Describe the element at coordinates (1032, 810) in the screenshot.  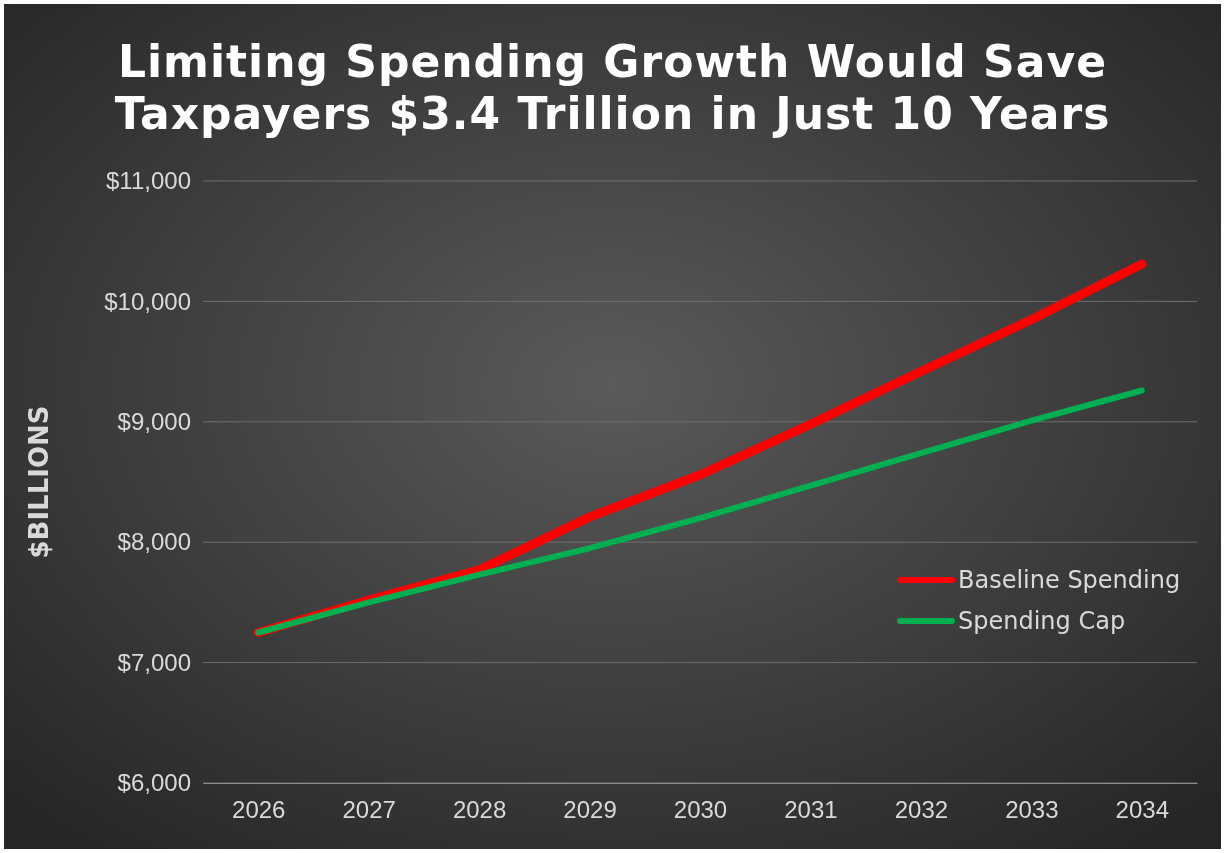
I see `x-tick-label: 2033` at that location.